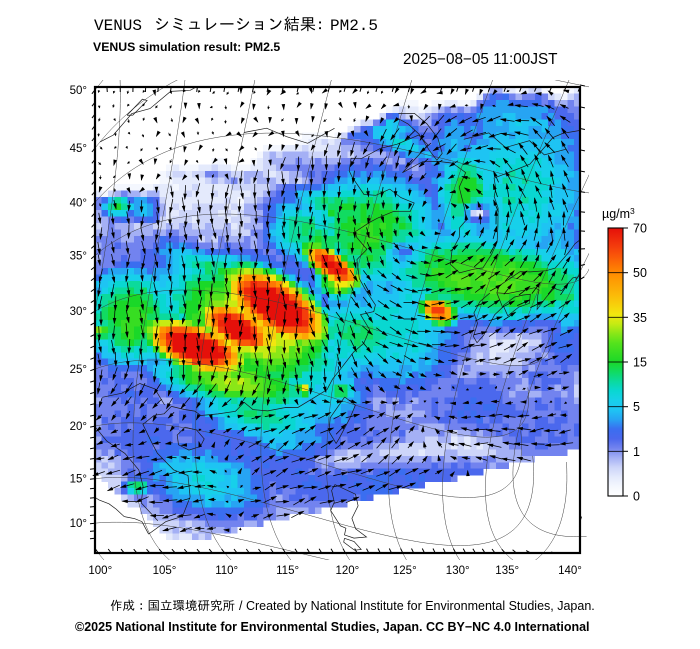  Describe the element at coordinates (354, 26) in the screenshot. I see `svg-text: PM2.5` at that location.